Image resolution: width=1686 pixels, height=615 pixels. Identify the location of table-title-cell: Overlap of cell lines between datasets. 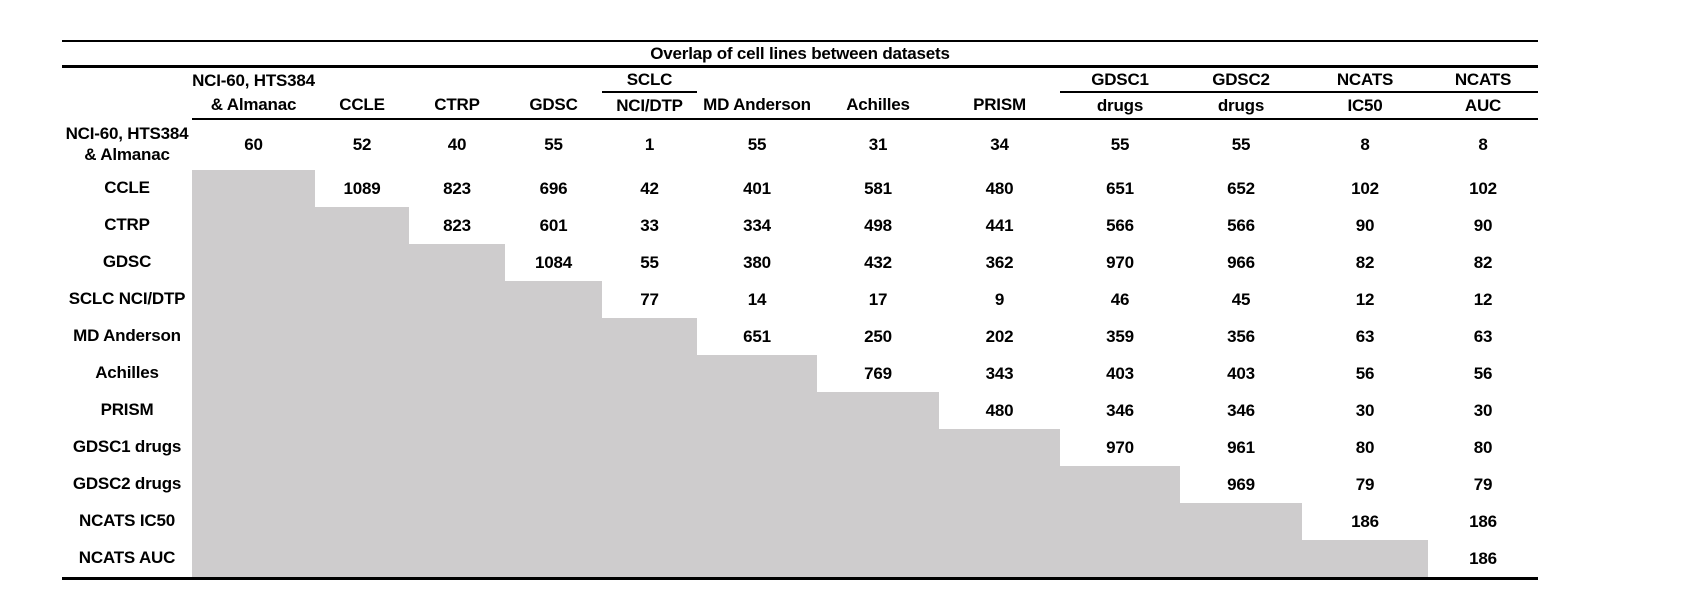
(800, 54).